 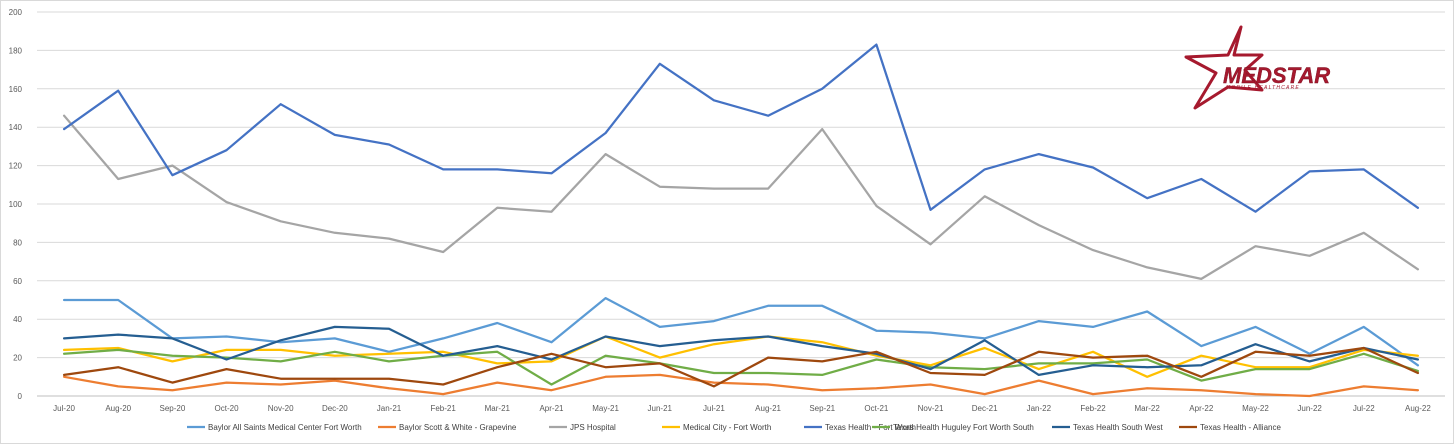 I want to click on x-tick-label: Oct-21, so click(x=876, y=408).